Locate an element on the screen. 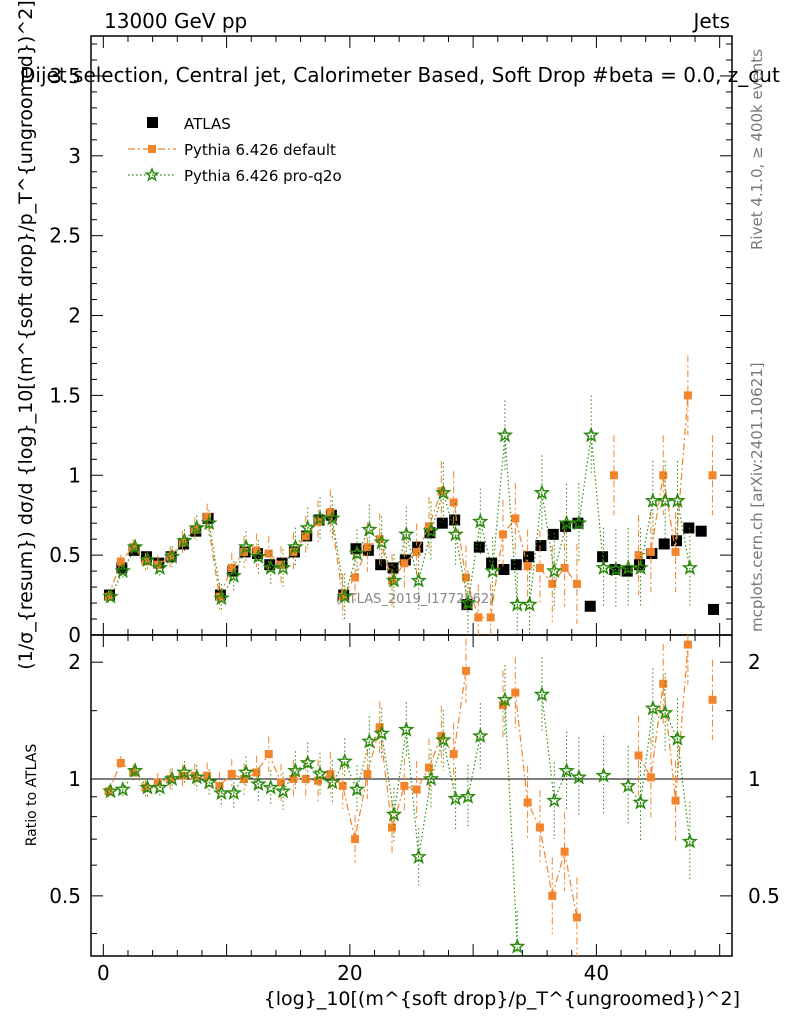 The width and height of the screenshot is (786, 1024). legend-marker-atlas is located at coordinates (152, 122).